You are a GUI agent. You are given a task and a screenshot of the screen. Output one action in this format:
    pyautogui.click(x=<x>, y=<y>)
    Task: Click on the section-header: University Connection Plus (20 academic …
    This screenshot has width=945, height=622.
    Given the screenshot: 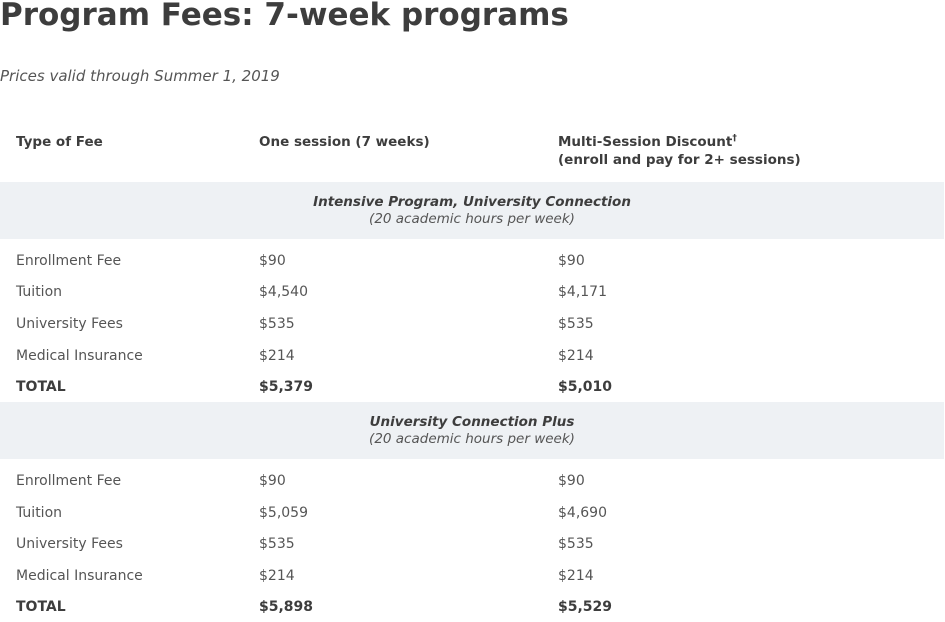 What is the action you would take?
    pyautogui.click(x=472, y=431)
    